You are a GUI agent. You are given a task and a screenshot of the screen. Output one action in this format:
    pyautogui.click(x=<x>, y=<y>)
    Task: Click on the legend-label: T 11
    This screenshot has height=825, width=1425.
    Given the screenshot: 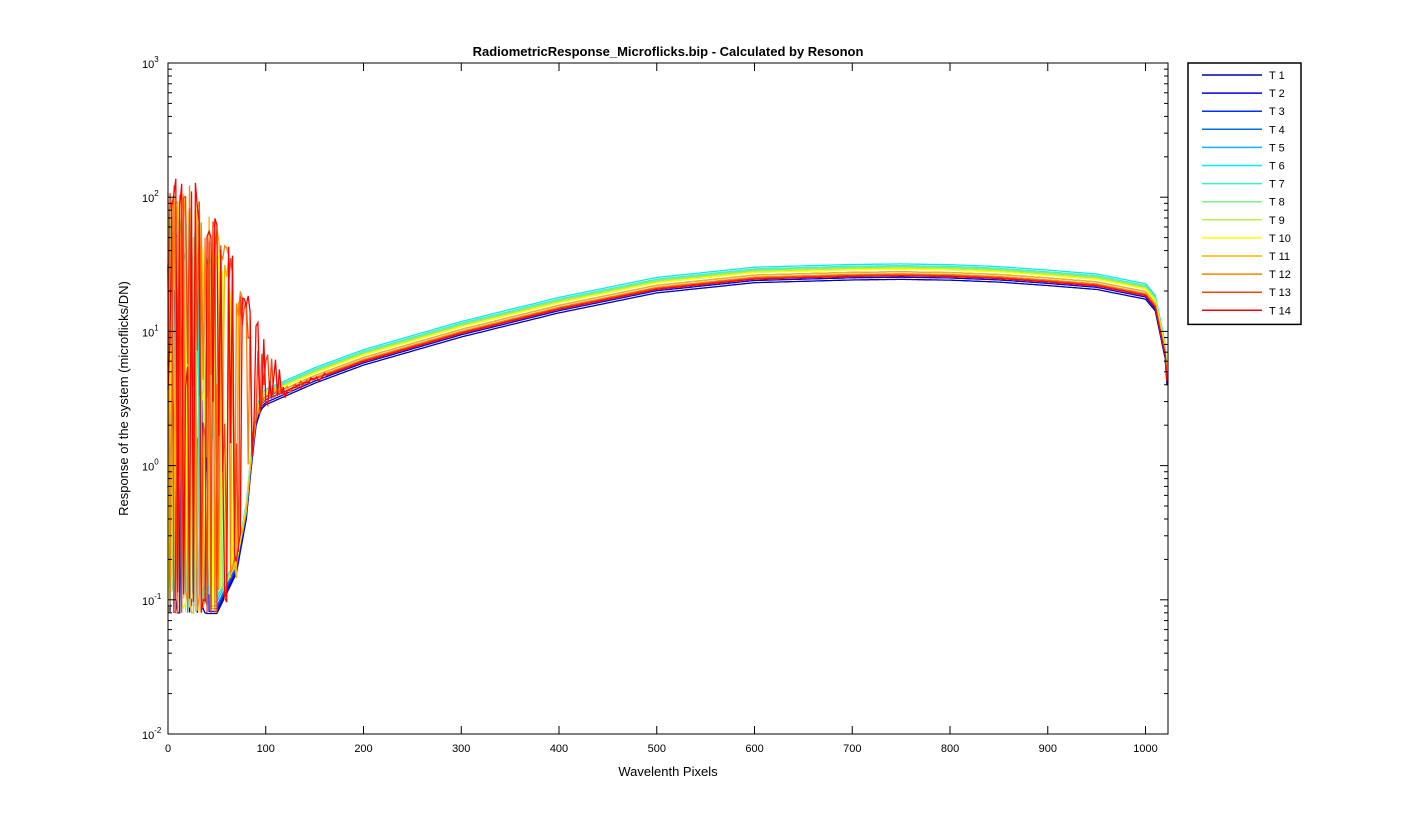 What is the action you would take?
    pyautogui.click(x=1279, y=257)
    